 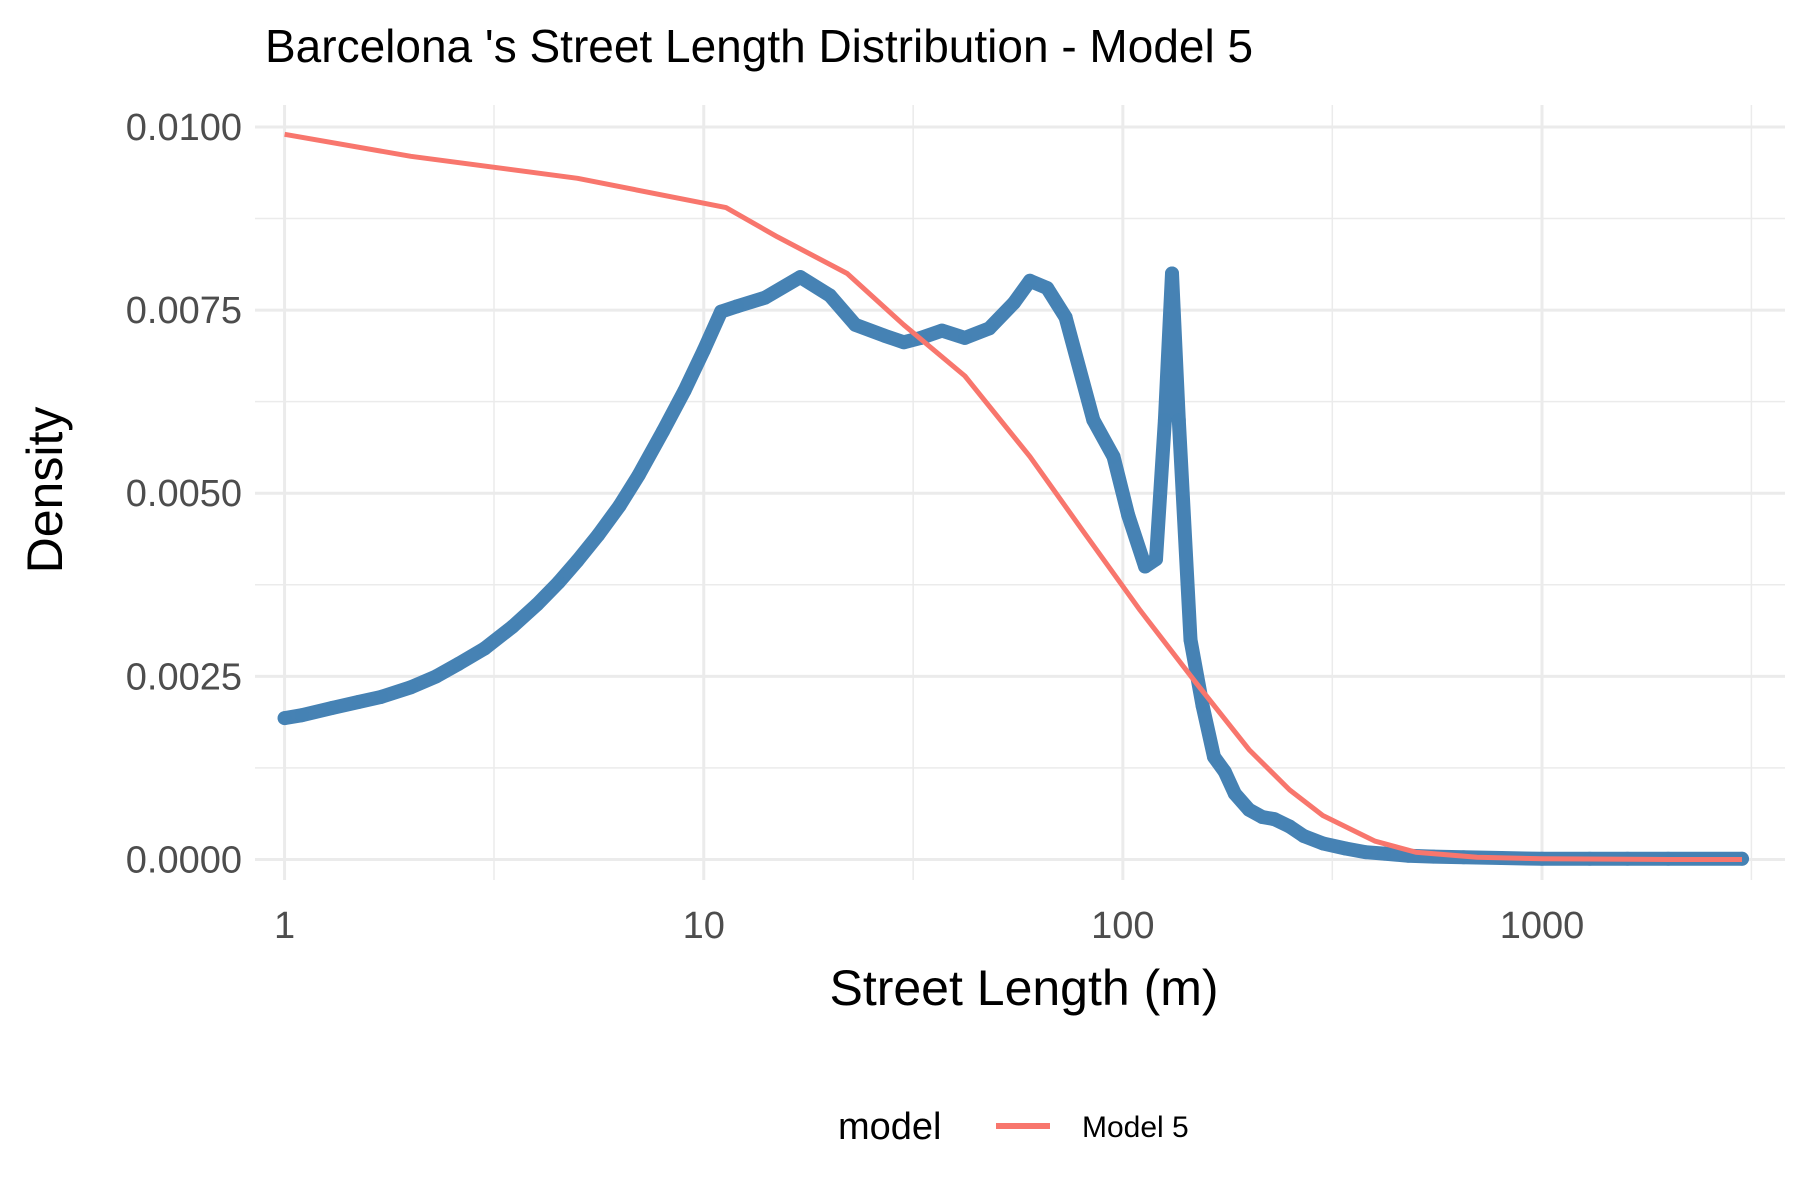 I want to click on x-tick-label: 100, so click(x=1122, y=926).